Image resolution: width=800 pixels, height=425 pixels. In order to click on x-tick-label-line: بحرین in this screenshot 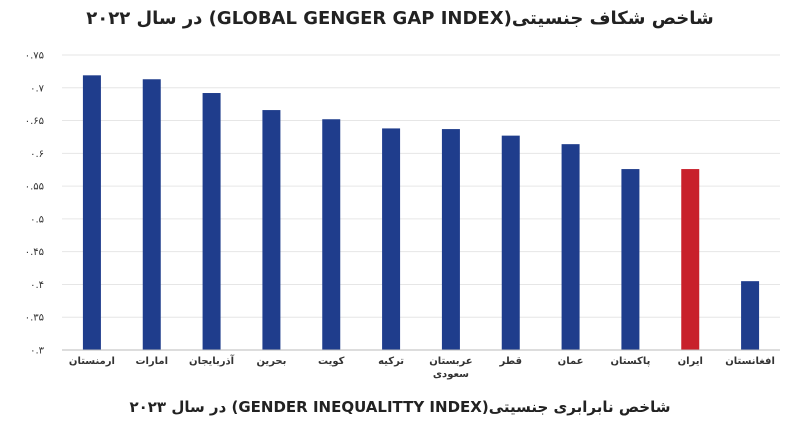, I will do `click(271, 361)`.